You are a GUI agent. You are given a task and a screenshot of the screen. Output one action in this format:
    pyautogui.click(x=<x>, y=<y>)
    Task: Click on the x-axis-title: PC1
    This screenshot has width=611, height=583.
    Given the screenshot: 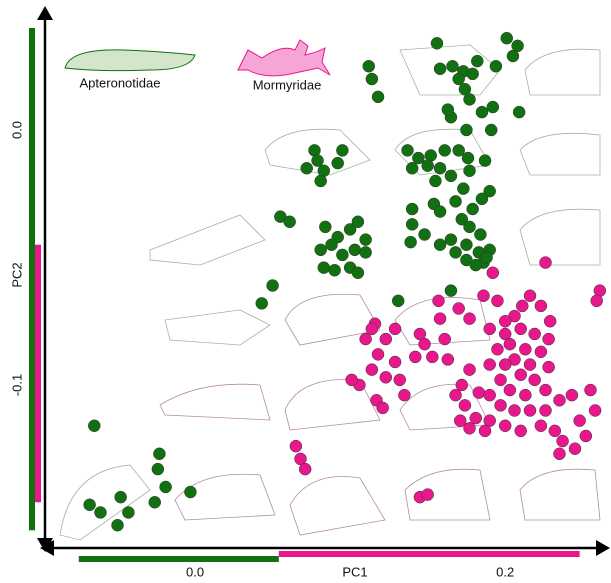 What is the action you would take?
    pyautogui.click(x=354, y=571)
    